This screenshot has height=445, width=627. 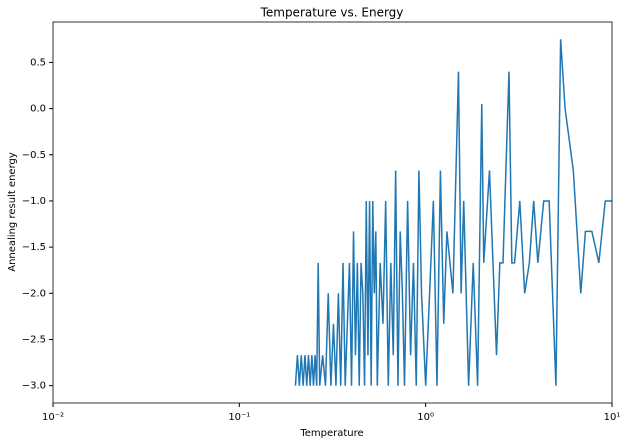 I want to click on x-tick-label: 10⁻², so click(x=53, y=417).